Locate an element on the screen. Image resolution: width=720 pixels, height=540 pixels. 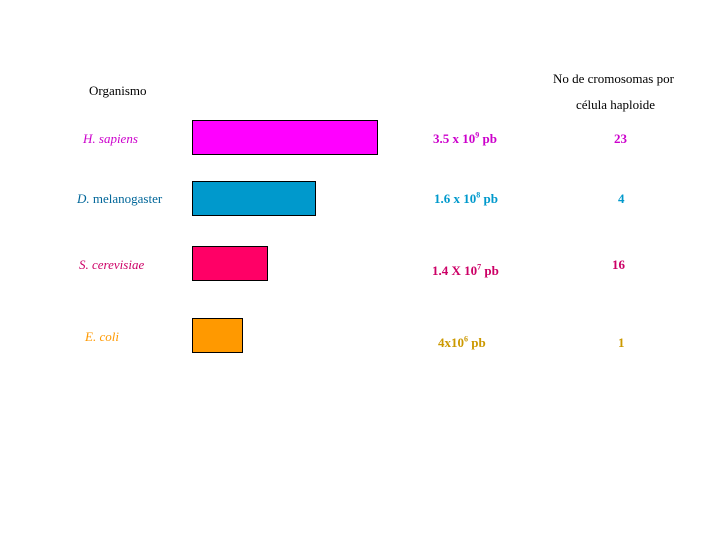
genome-bar-e-coli is located at coordinates (217, 335).